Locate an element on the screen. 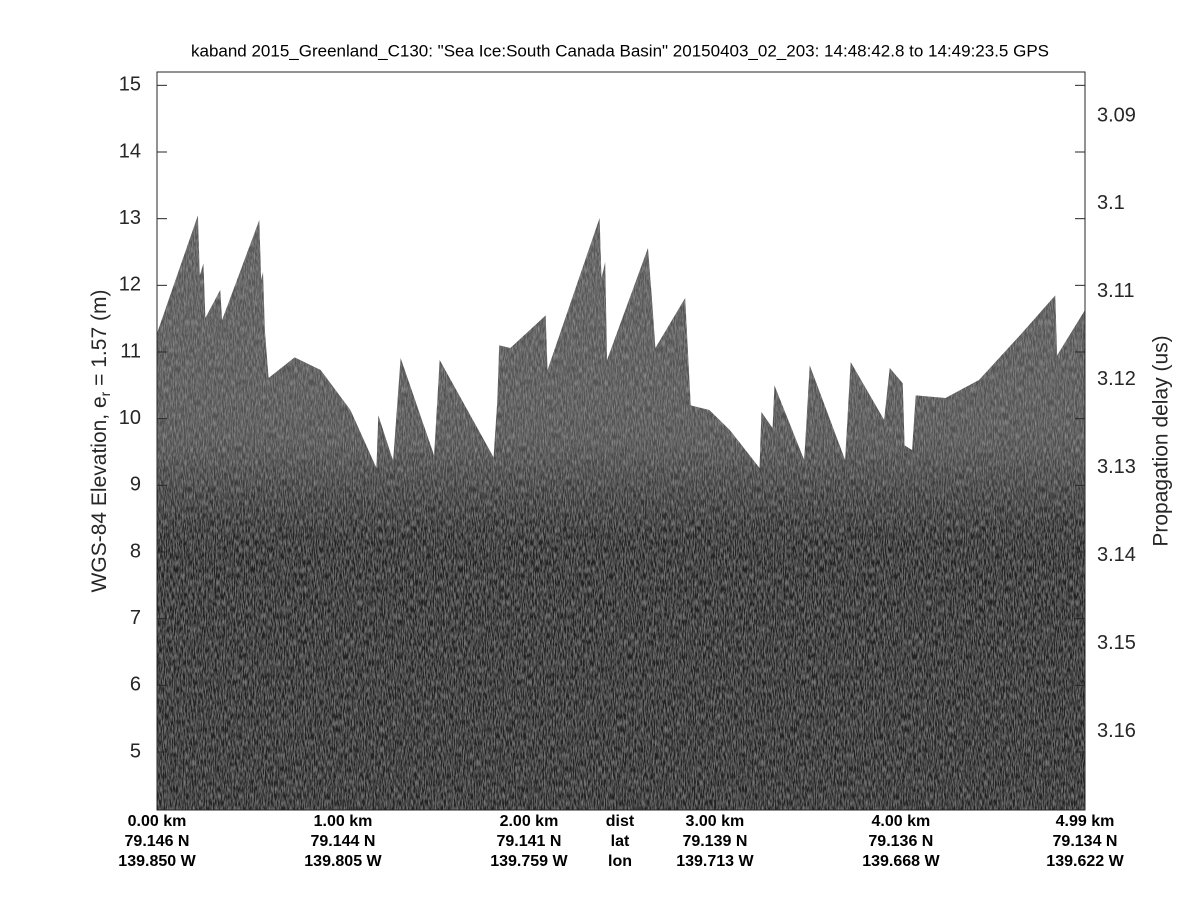 The width and height of the screenshot is (1200, 900). lon-label: 139.713 W is located at coordinates (715, 861).